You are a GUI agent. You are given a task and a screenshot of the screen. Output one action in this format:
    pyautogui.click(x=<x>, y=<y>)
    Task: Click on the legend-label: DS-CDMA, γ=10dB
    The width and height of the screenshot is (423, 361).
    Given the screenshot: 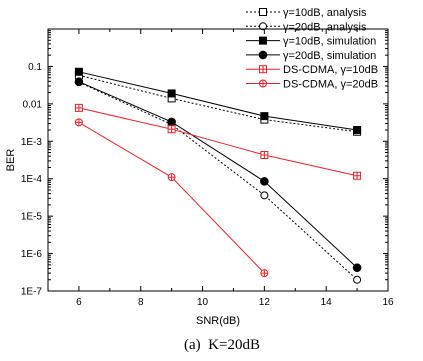 What is the action you would take?
    pyautogui.click(x=330, y=70)
    